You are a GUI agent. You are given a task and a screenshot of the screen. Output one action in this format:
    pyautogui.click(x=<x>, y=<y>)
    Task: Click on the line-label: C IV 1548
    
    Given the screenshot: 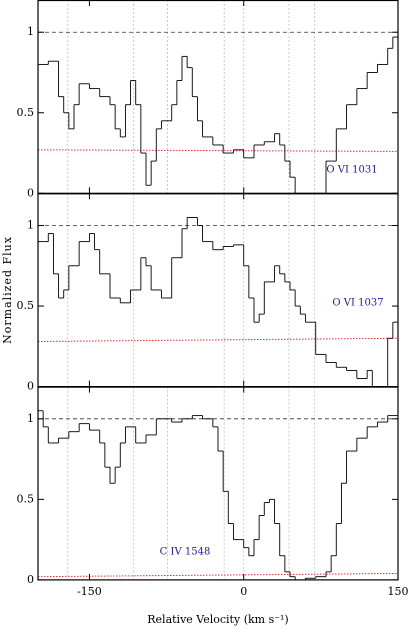 What is the action you would take?
    pyautogui.click(x=185, y=552)
    